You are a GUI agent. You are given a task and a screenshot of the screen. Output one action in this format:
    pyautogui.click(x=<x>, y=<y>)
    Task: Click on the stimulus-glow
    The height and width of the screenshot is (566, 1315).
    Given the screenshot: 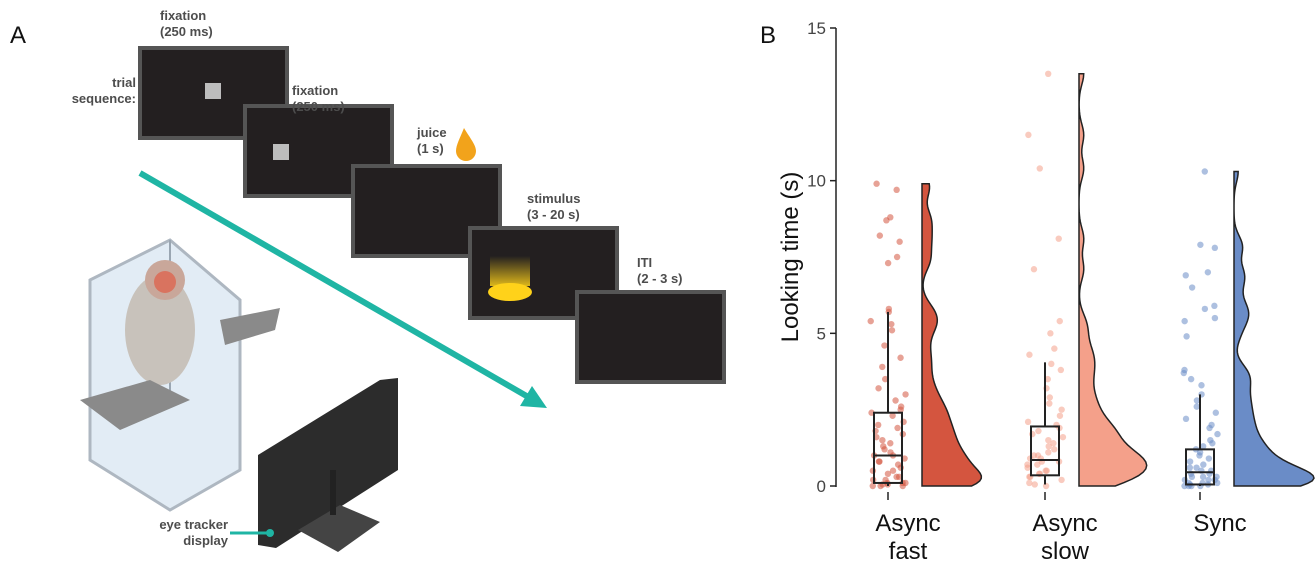 What is the action you would take?
    pyautogui.click(x=510, y=271)
    